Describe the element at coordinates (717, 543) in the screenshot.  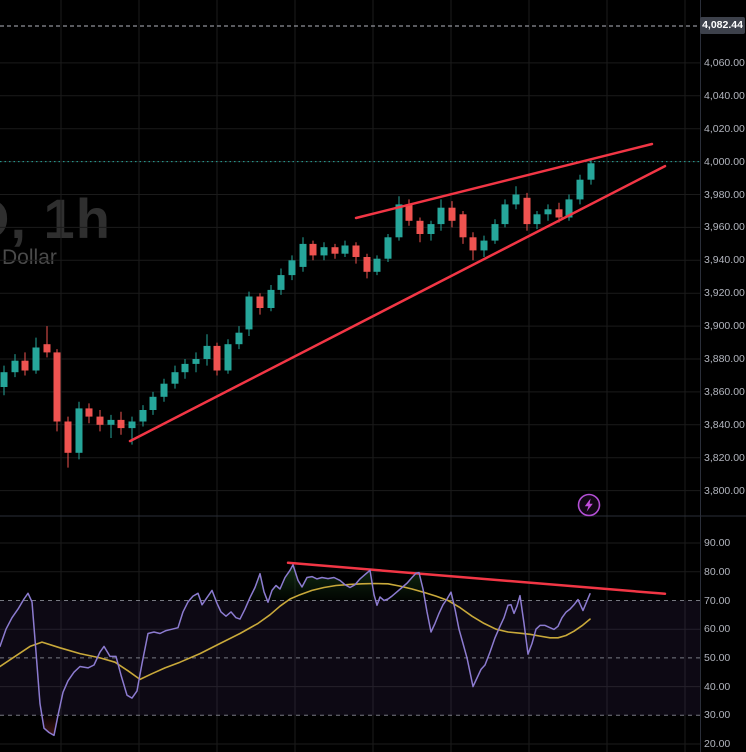
I see `indicator-axis-label: 90.00` at that location.